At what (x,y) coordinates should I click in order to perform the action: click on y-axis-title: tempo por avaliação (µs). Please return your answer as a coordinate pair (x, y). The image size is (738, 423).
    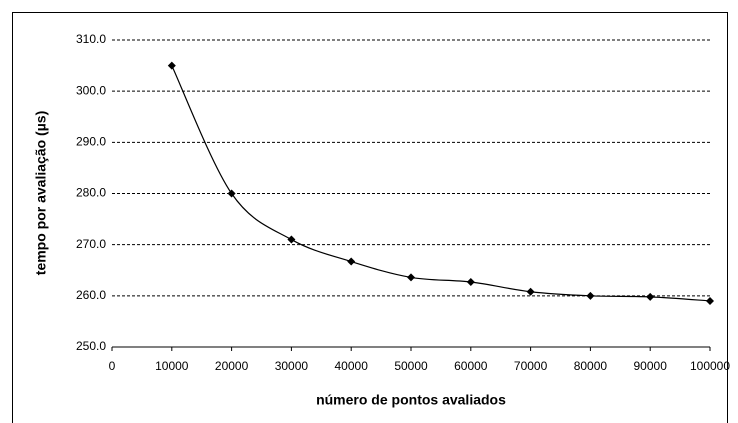
    Looking at the image, I should click on (41, 193).